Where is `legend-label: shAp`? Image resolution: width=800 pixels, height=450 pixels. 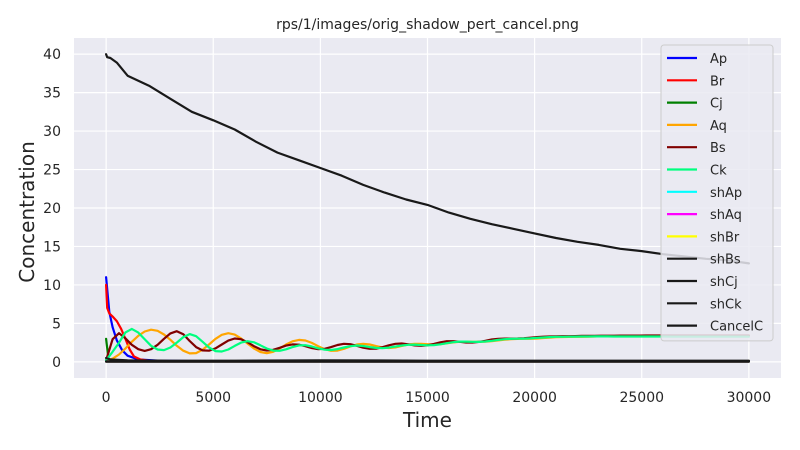 legend-label: shAp is located at coordinates (726, 193).